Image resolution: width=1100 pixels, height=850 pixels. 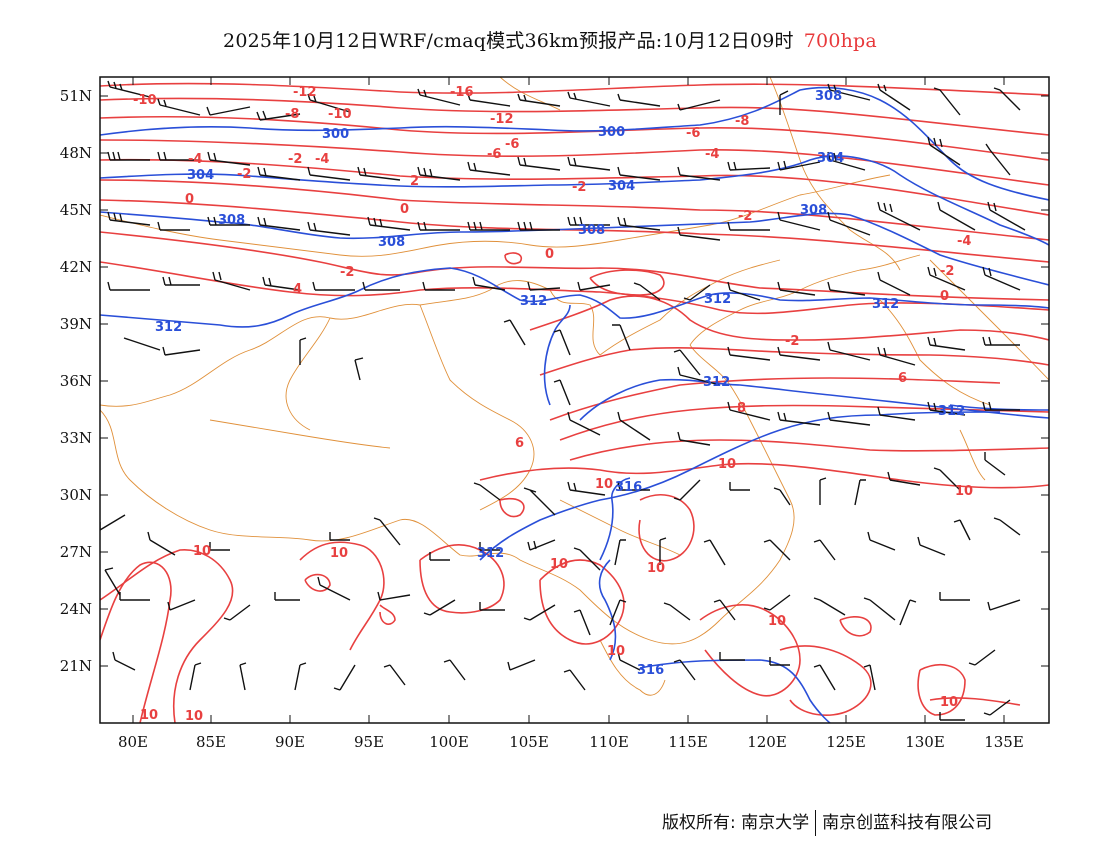 I want to click on title-level: 700hpa, so click(x=840, y=41).